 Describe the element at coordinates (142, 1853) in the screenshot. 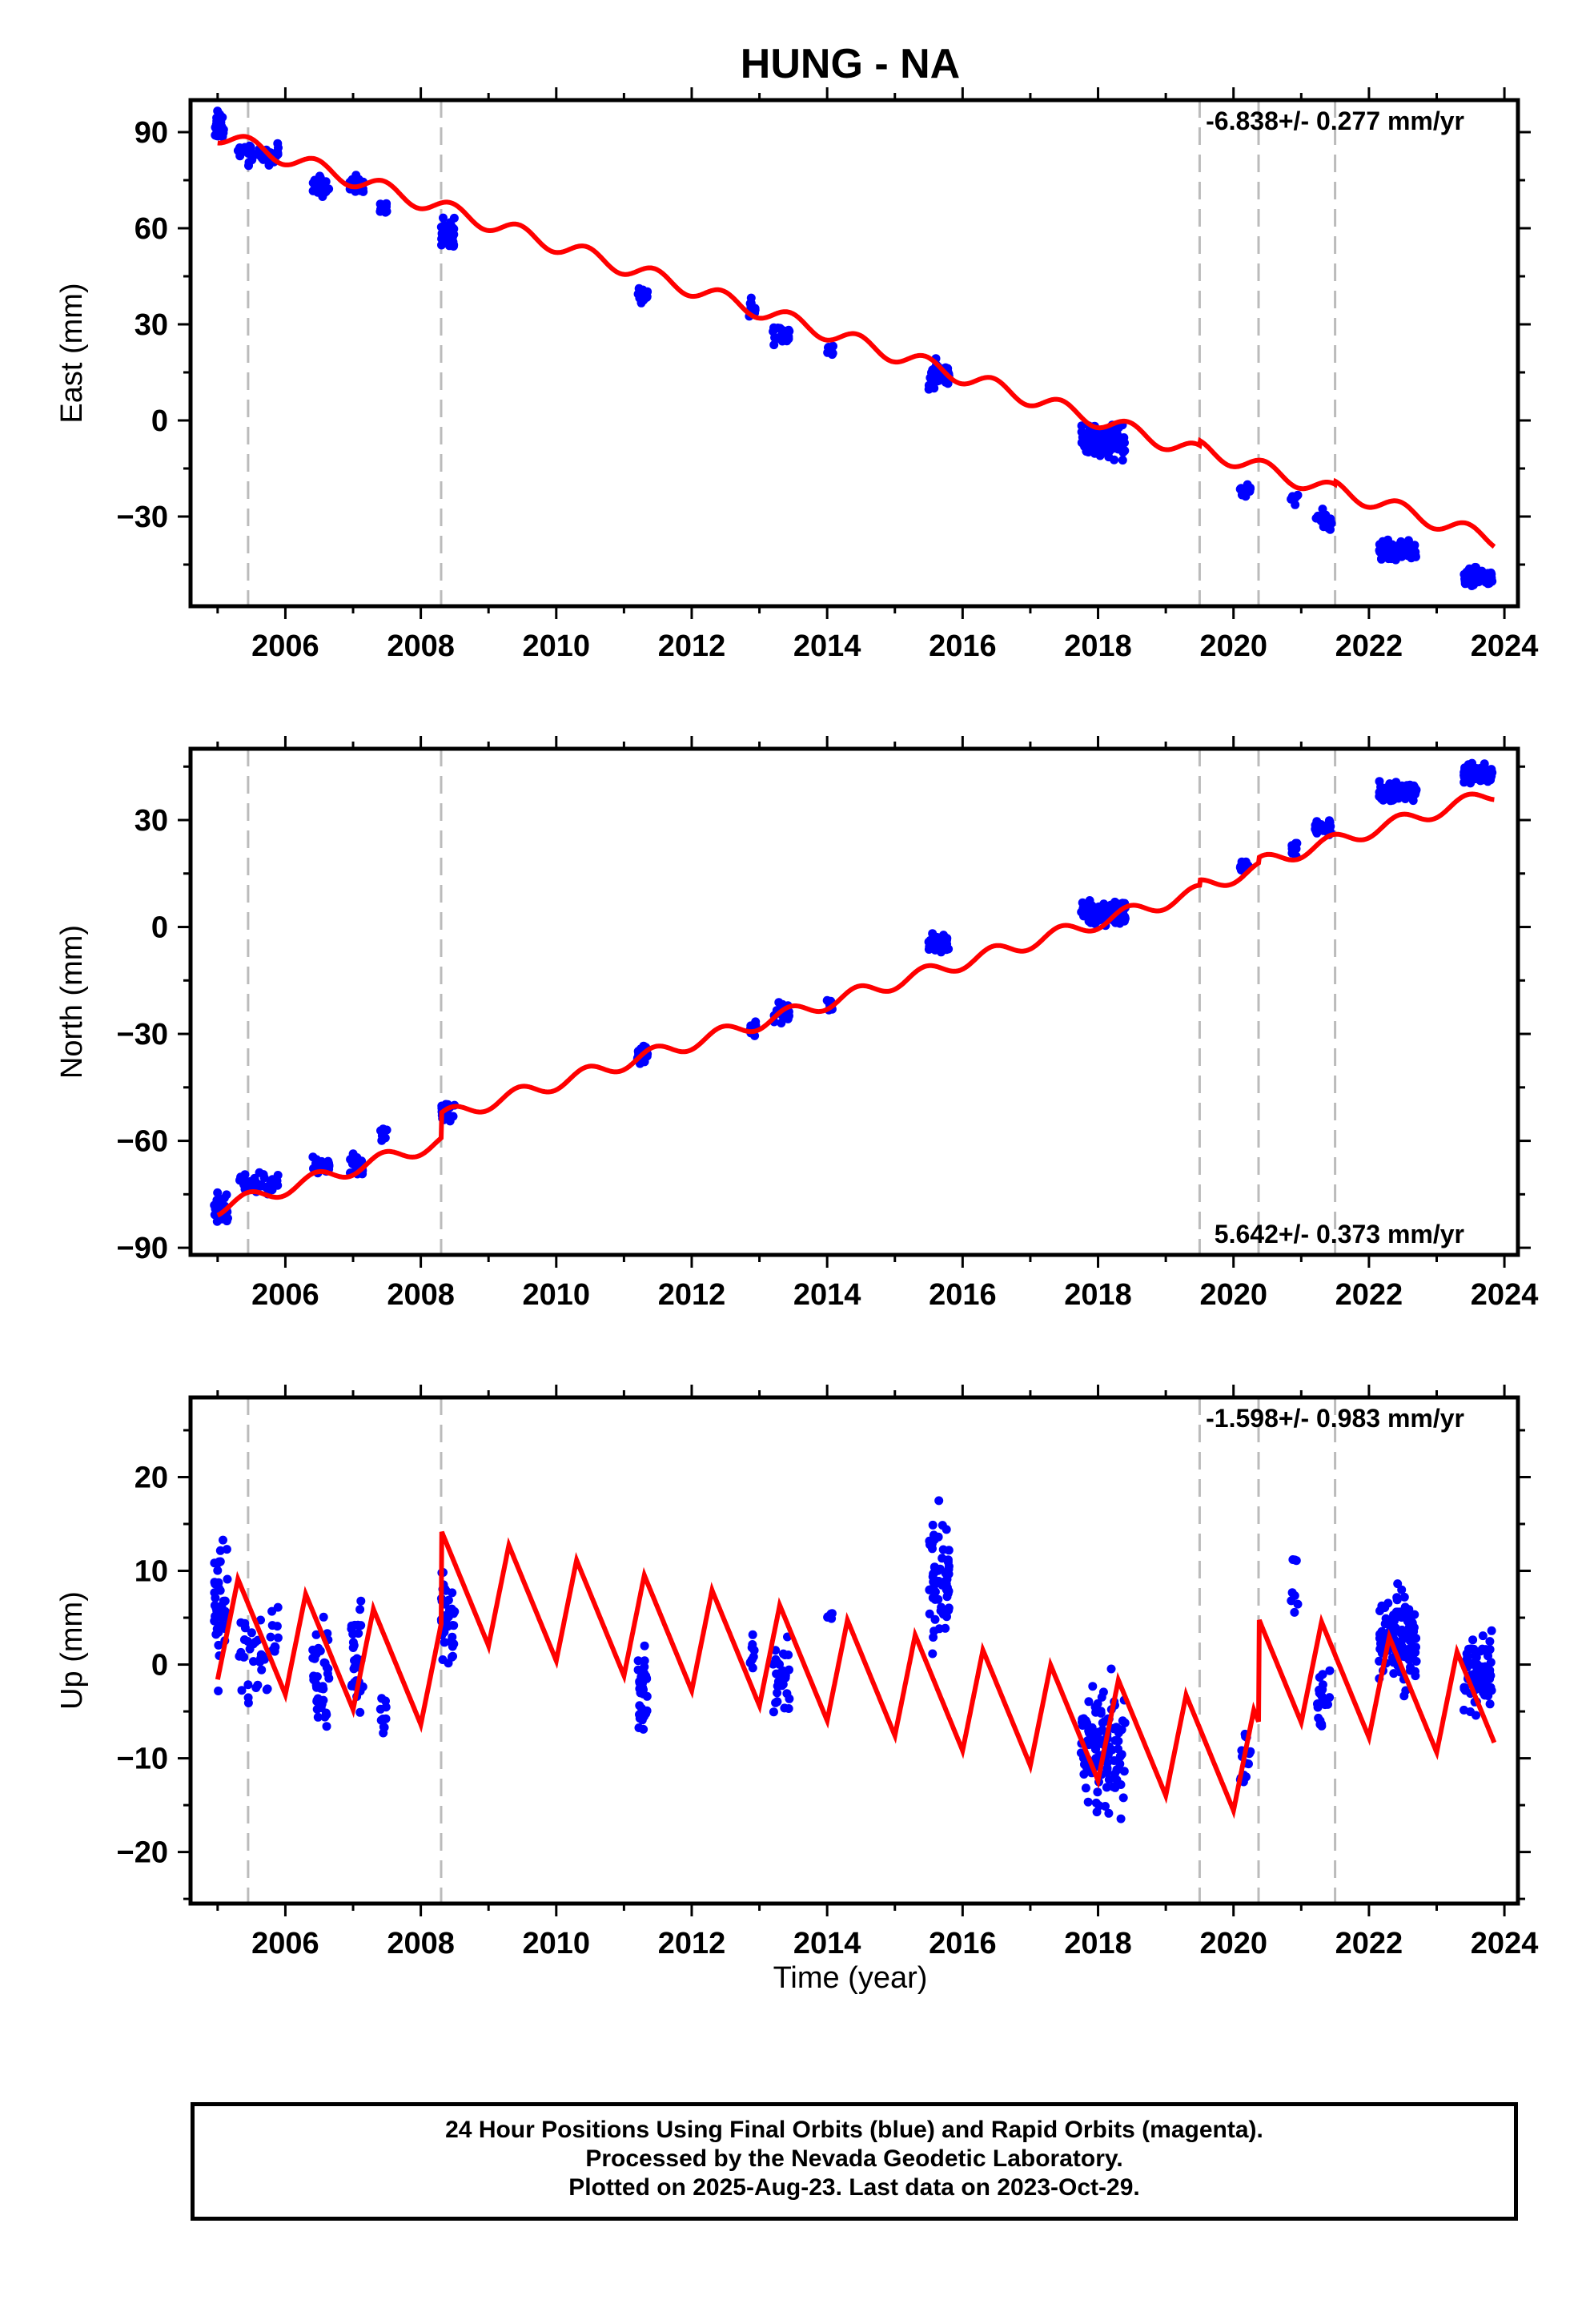

I see `y-tick-label: −20` at that location.